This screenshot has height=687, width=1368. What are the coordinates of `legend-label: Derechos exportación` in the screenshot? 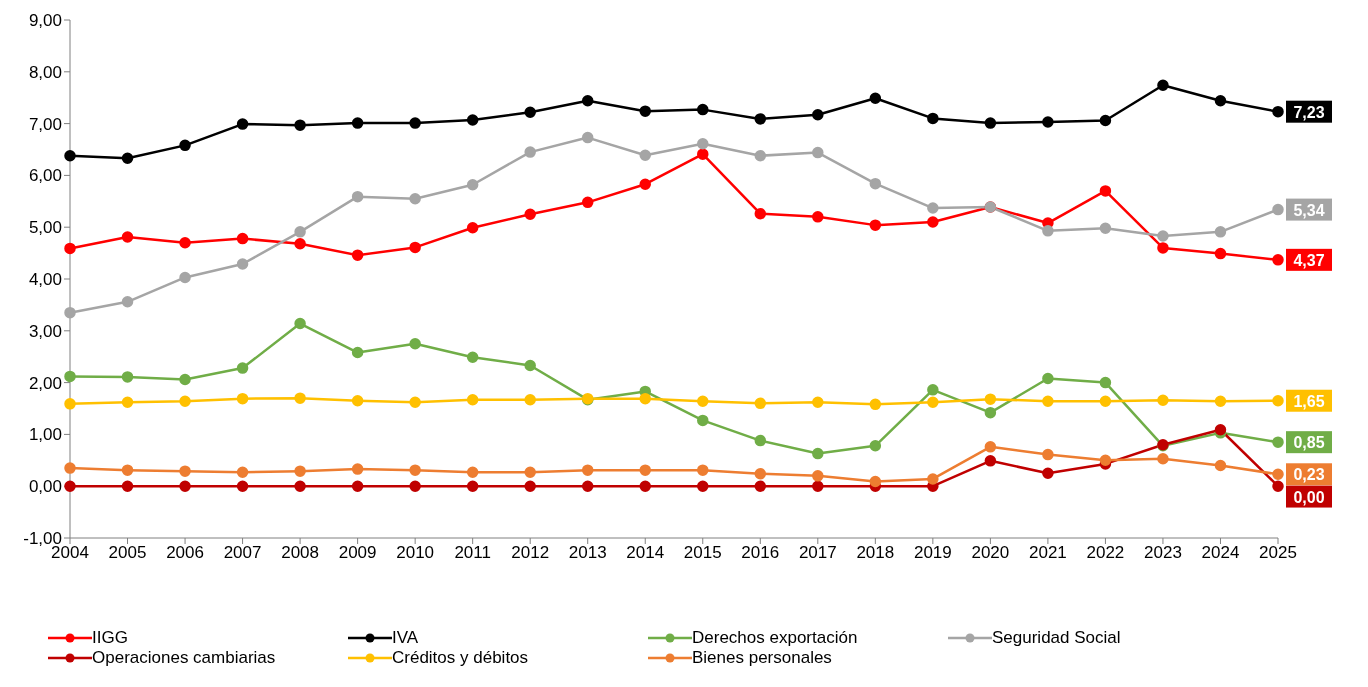 It's located at (775, 638).